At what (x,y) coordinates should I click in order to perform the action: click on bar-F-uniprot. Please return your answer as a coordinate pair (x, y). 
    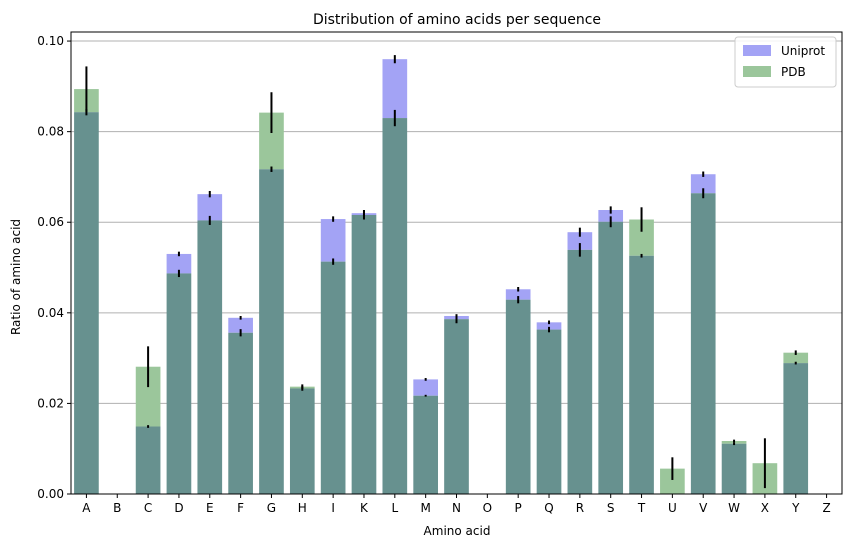
    Looking at the image, I should click on (240, 325).